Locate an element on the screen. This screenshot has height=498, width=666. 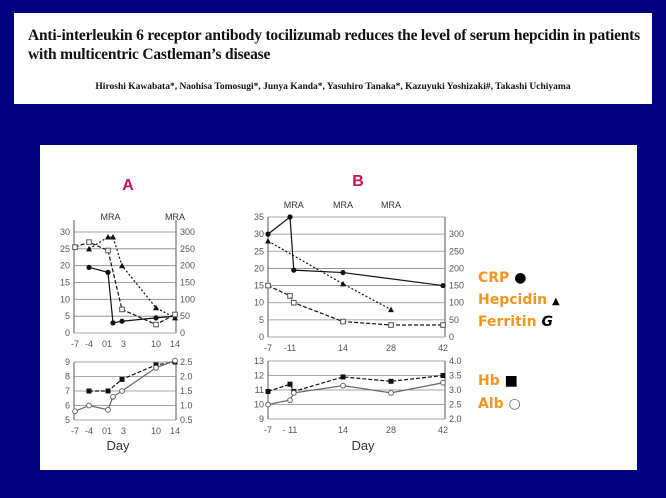
y-tick-label: 30 is located at coordinates (259, 234).